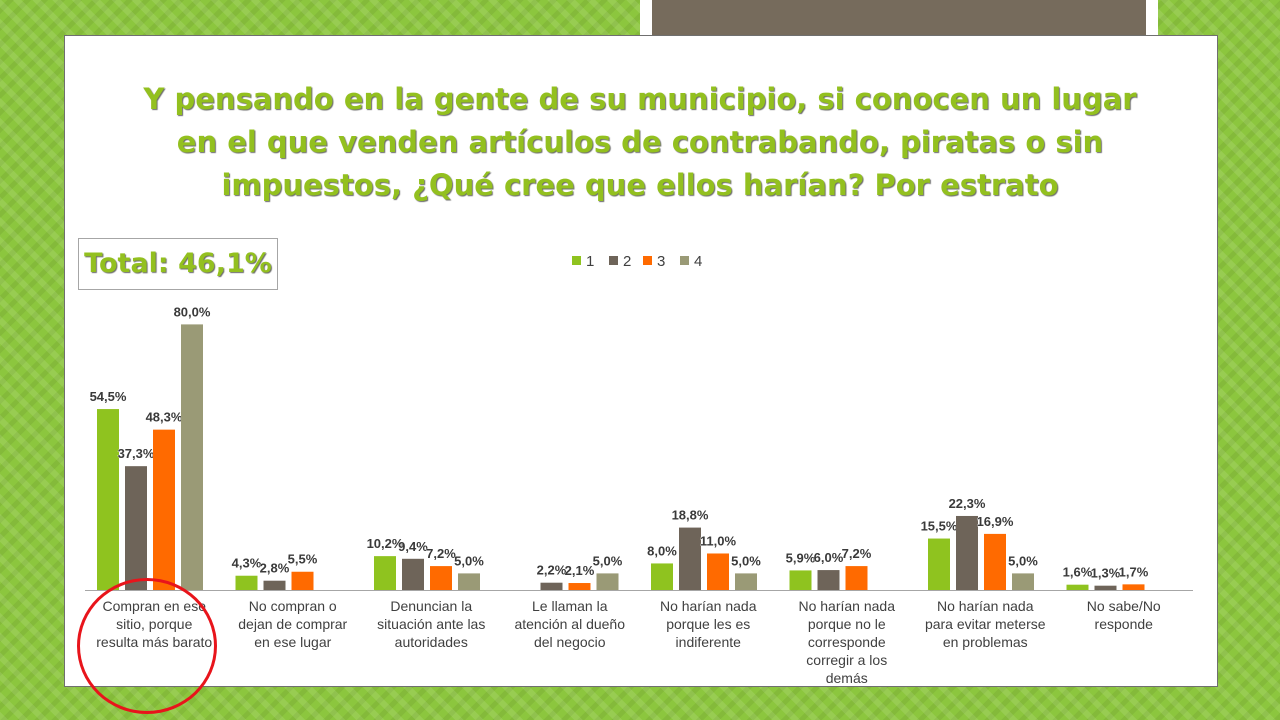 This screenshot has height=720, width=1280. I want to click on data-label-series-2-cat-2: 2,8%, so click(275, 568).